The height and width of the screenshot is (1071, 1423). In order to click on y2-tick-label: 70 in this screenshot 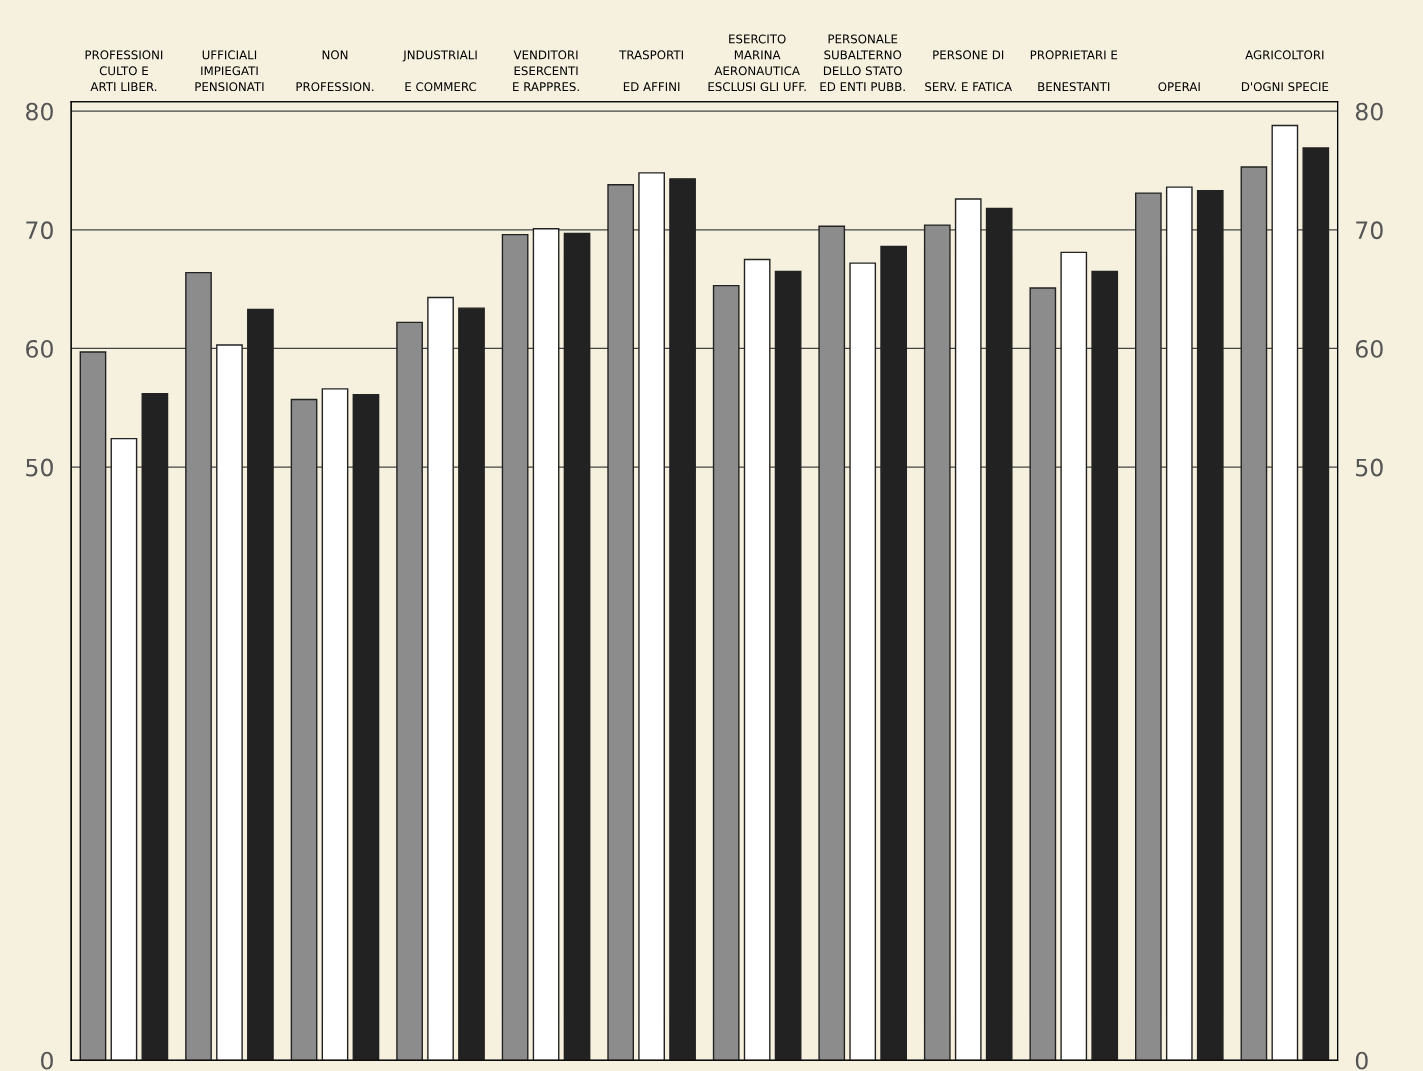, I will do `click(1369, 230)`.